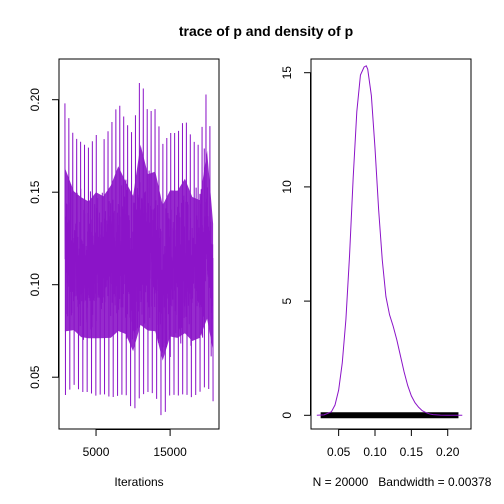 The width and height of the screenshot is (504, 504). What do you see at coordinates (170, 452) in the screenshot?
I see `trace-x-tick-label: 15000` at bounding box center [170, 452].